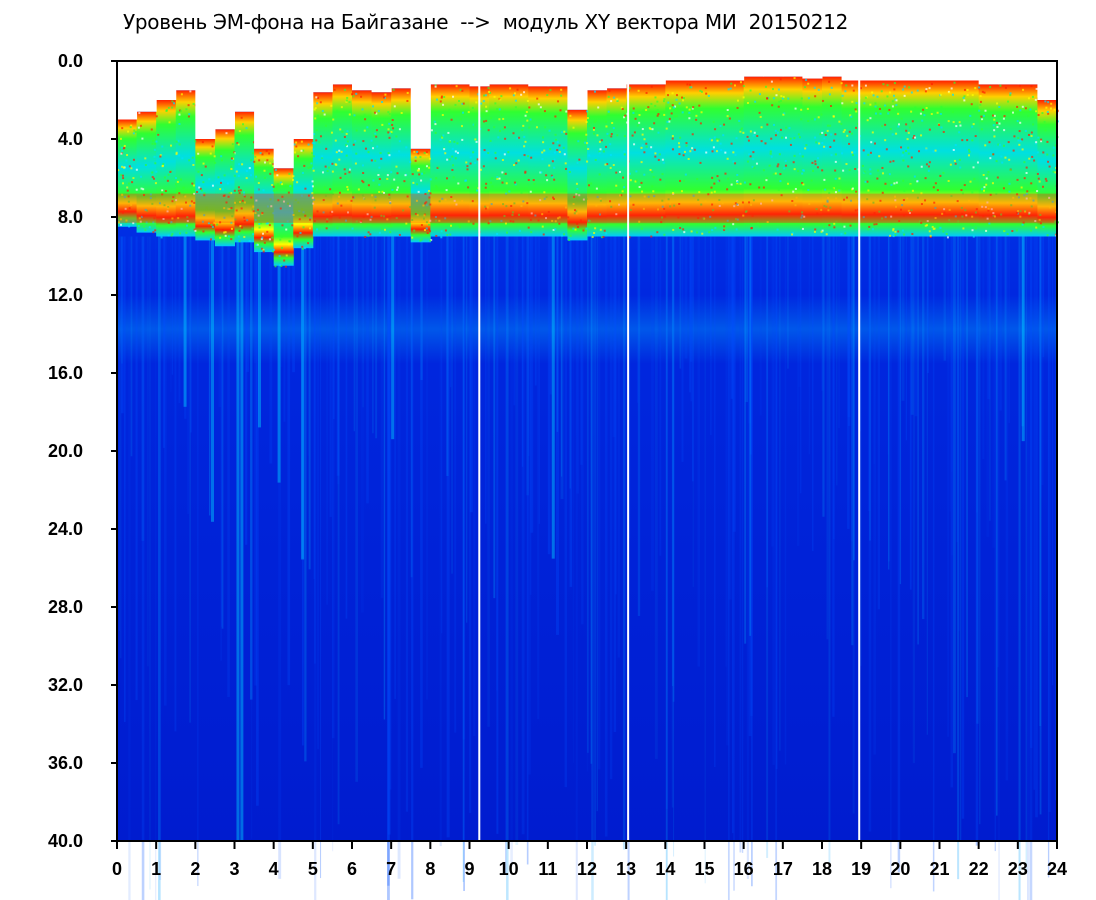  I want to click on y-tick-label: 24.0, so click(65, 529).